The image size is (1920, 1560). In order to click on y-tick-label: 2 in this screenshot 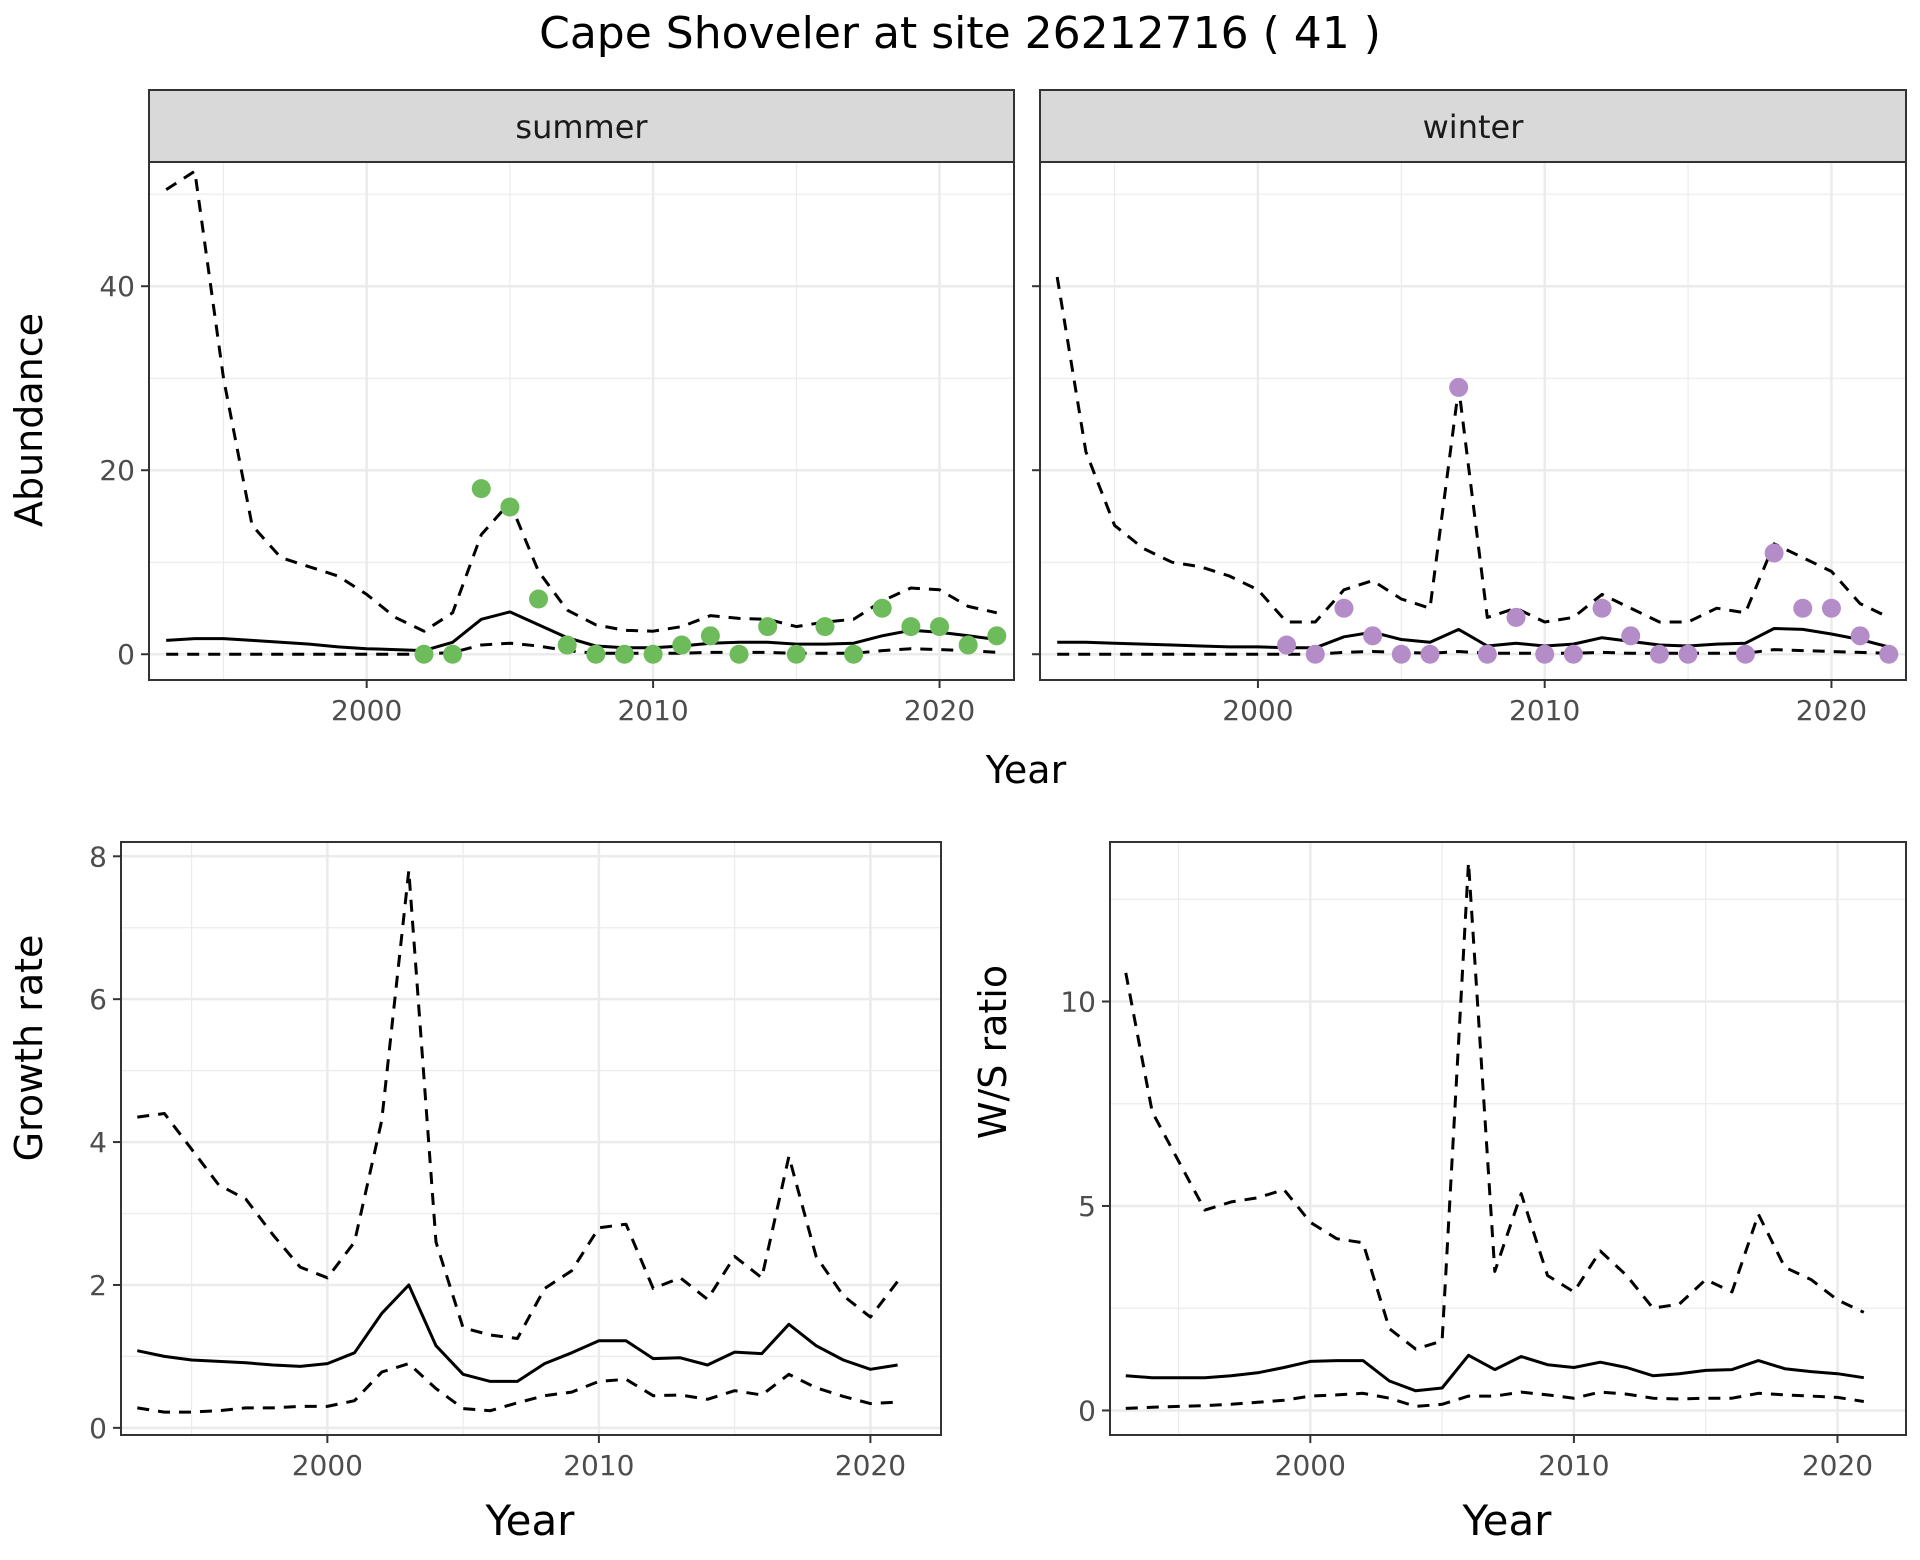, I will do `click(98, 1285)`.